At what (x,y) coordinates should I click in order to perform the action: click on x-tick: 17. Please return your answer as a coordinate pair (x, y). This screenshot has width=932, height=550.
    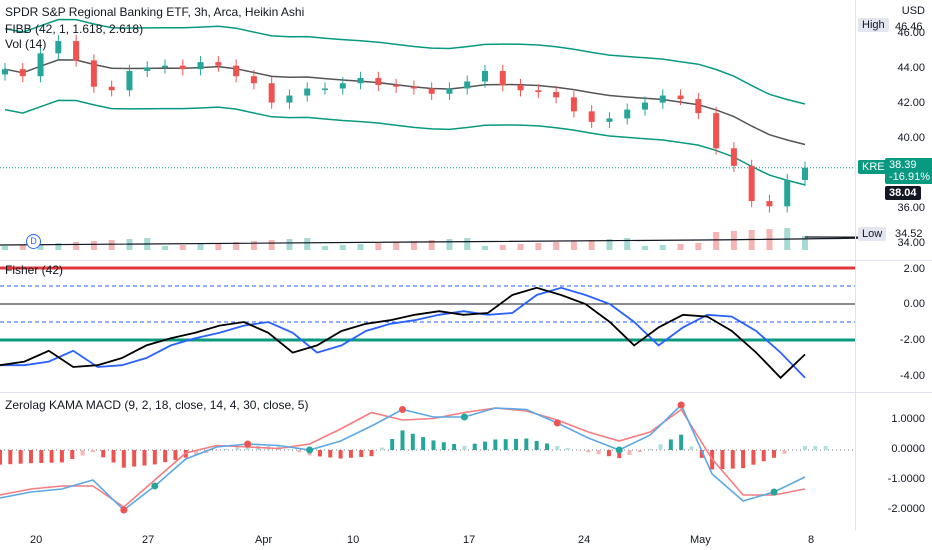
    Looking at the image, I should click on (469, 540).